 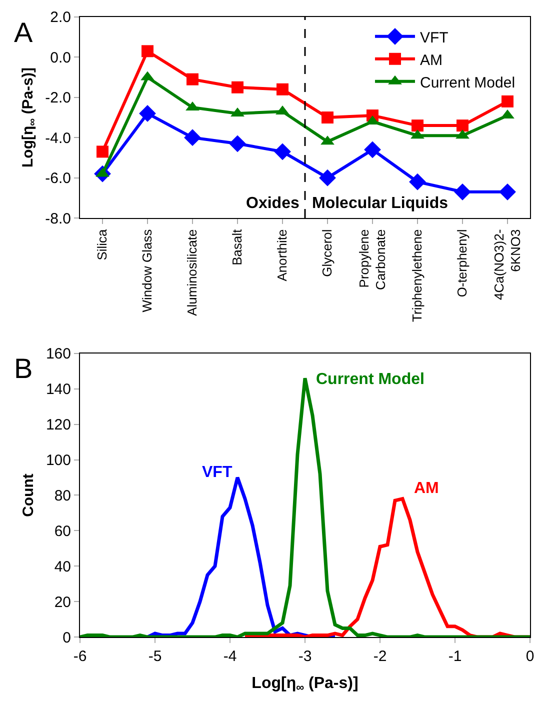 I want to click on y-tick-label: 2.0, so click(x=60, y=17).